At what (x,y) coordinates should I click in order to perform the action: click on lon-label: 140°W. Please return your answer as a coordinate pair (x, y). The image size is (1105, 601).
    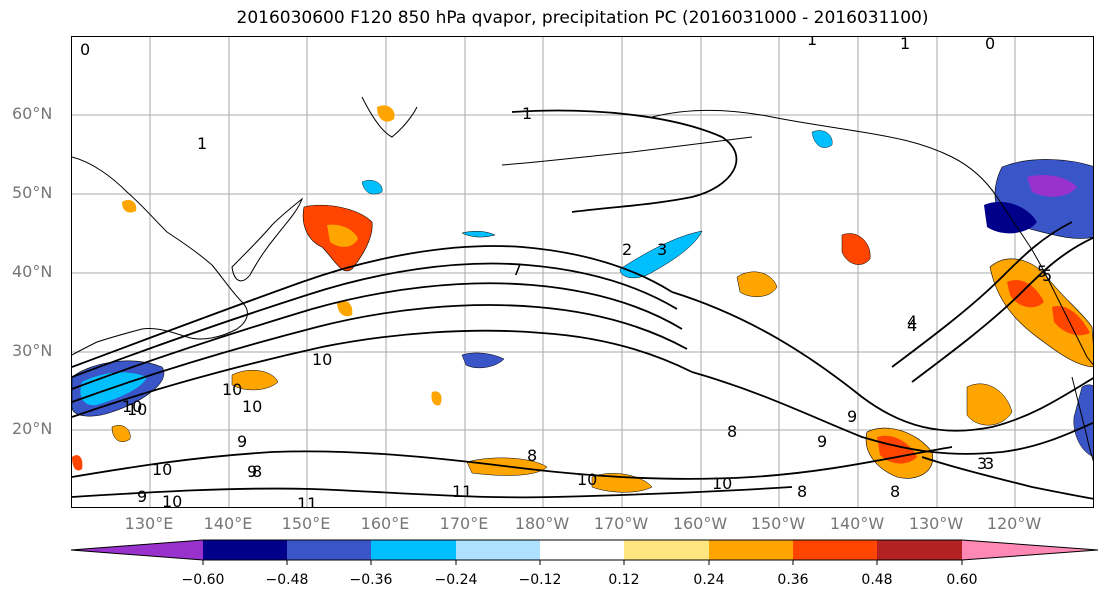
    Looking at the image, I should click on (857, 523).